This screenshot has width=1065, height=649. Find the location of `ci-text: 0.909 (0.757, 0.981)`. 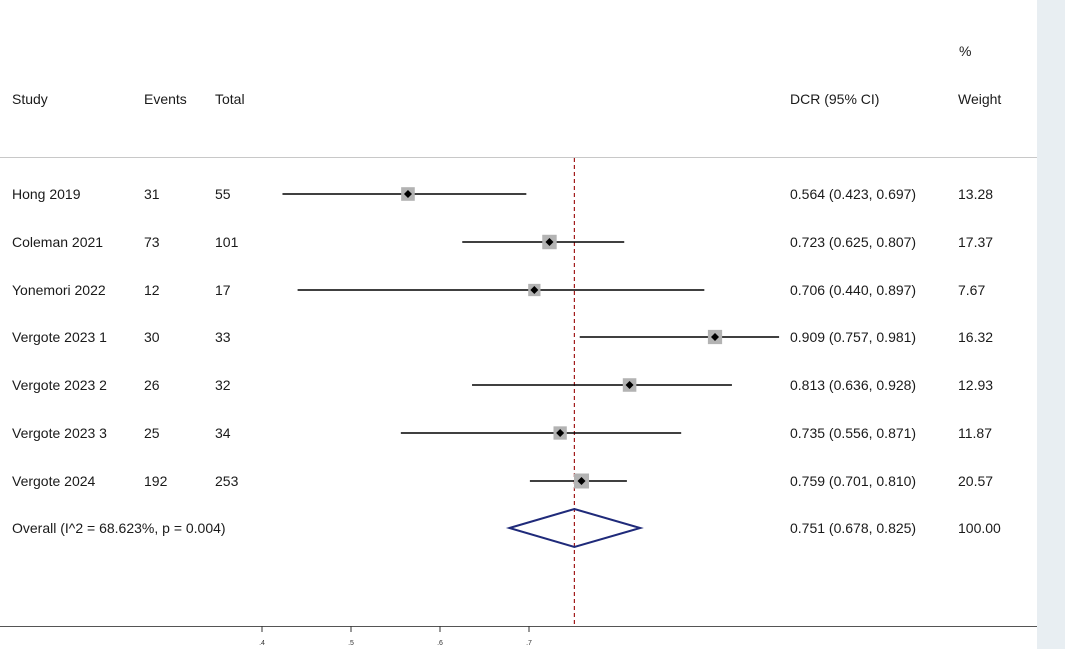

ci-text: 0.909 (0.757, 0.981) is located at coordinates (853, 337).